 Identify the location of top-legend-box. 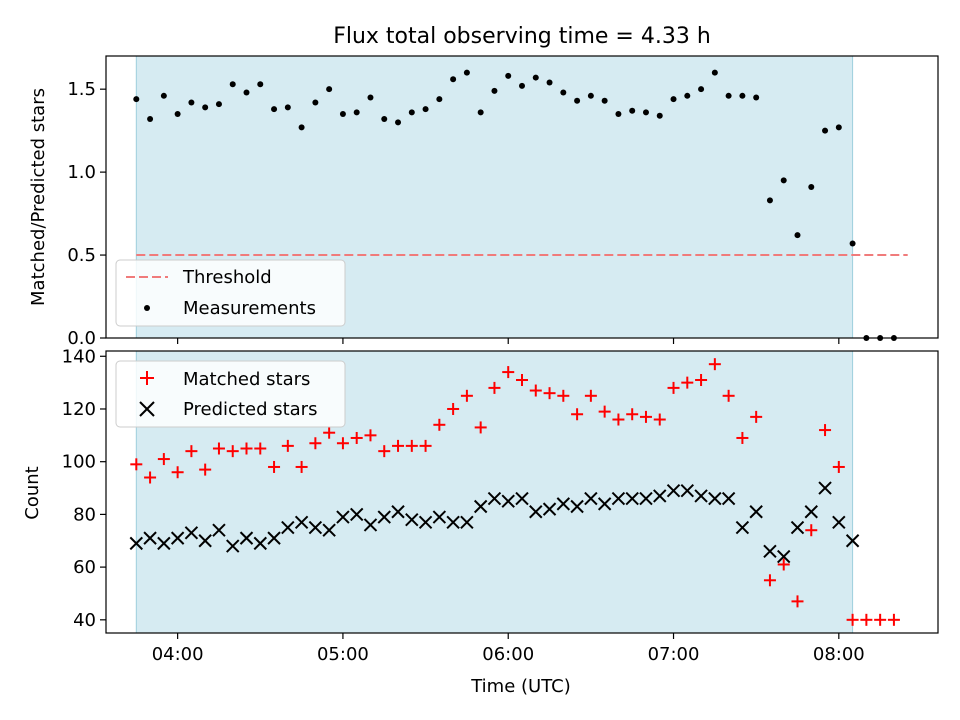
(230, 293).